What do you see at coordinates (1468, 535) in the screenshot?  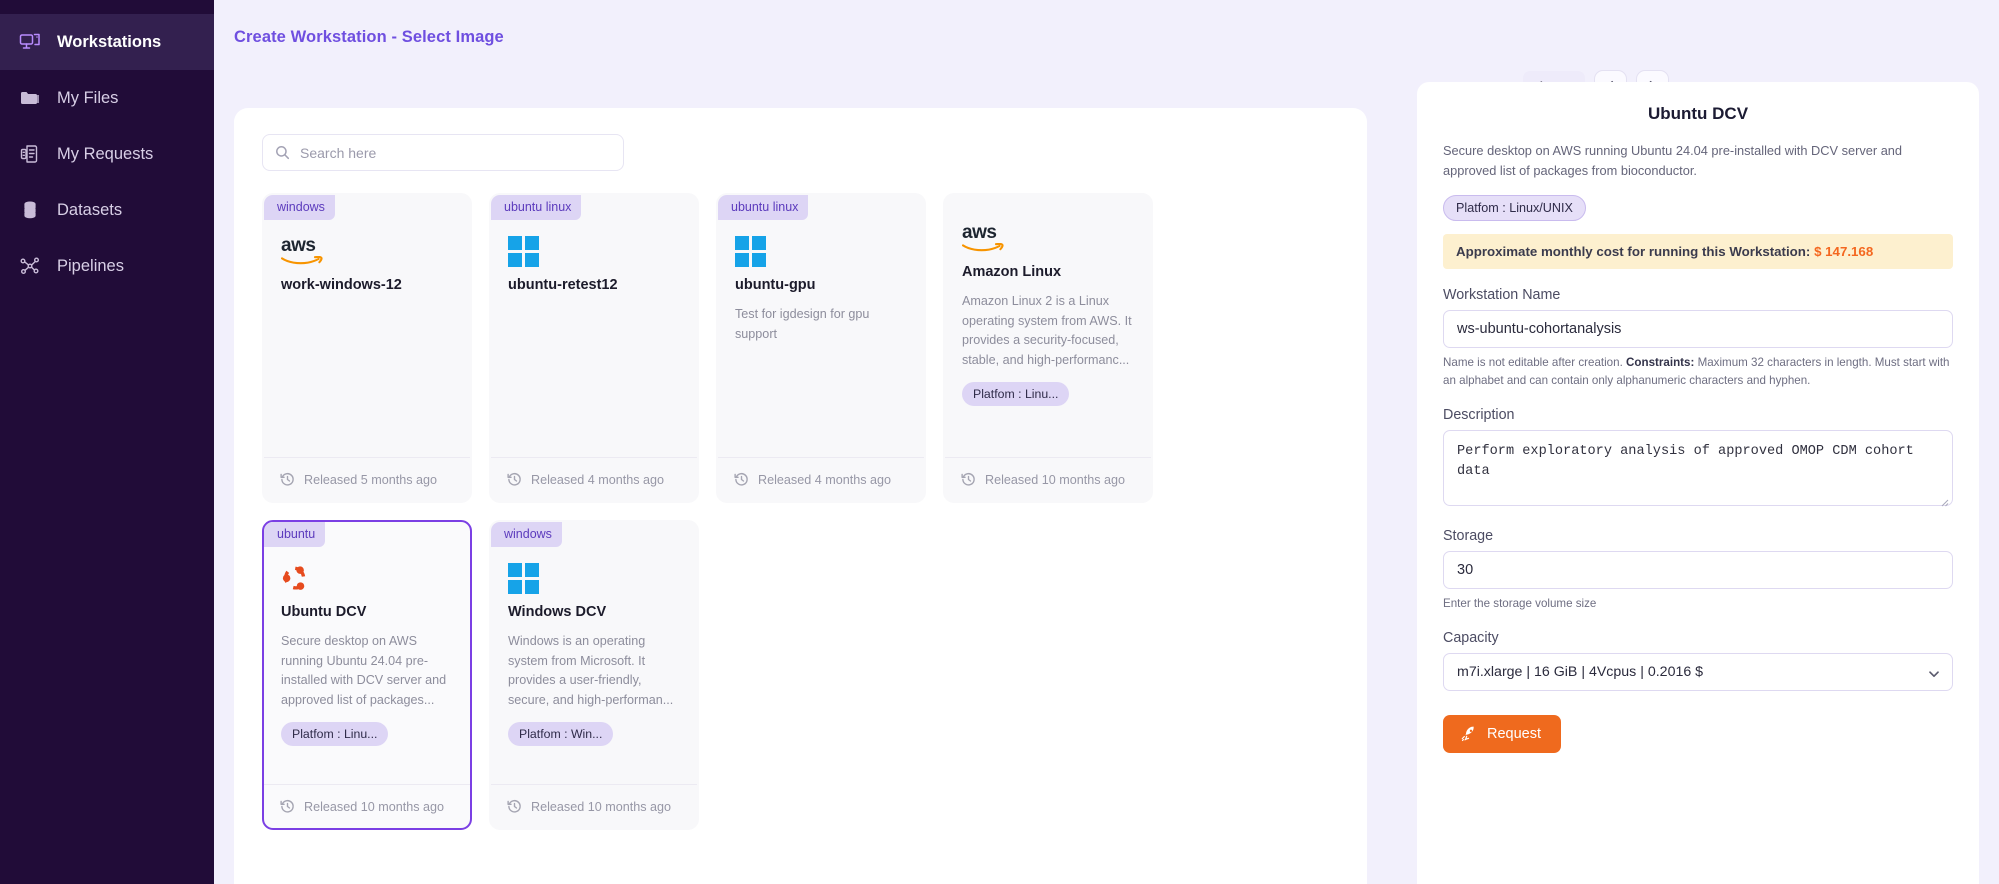 I see `storage-label: Storage` at bounding box center [1468, 535].